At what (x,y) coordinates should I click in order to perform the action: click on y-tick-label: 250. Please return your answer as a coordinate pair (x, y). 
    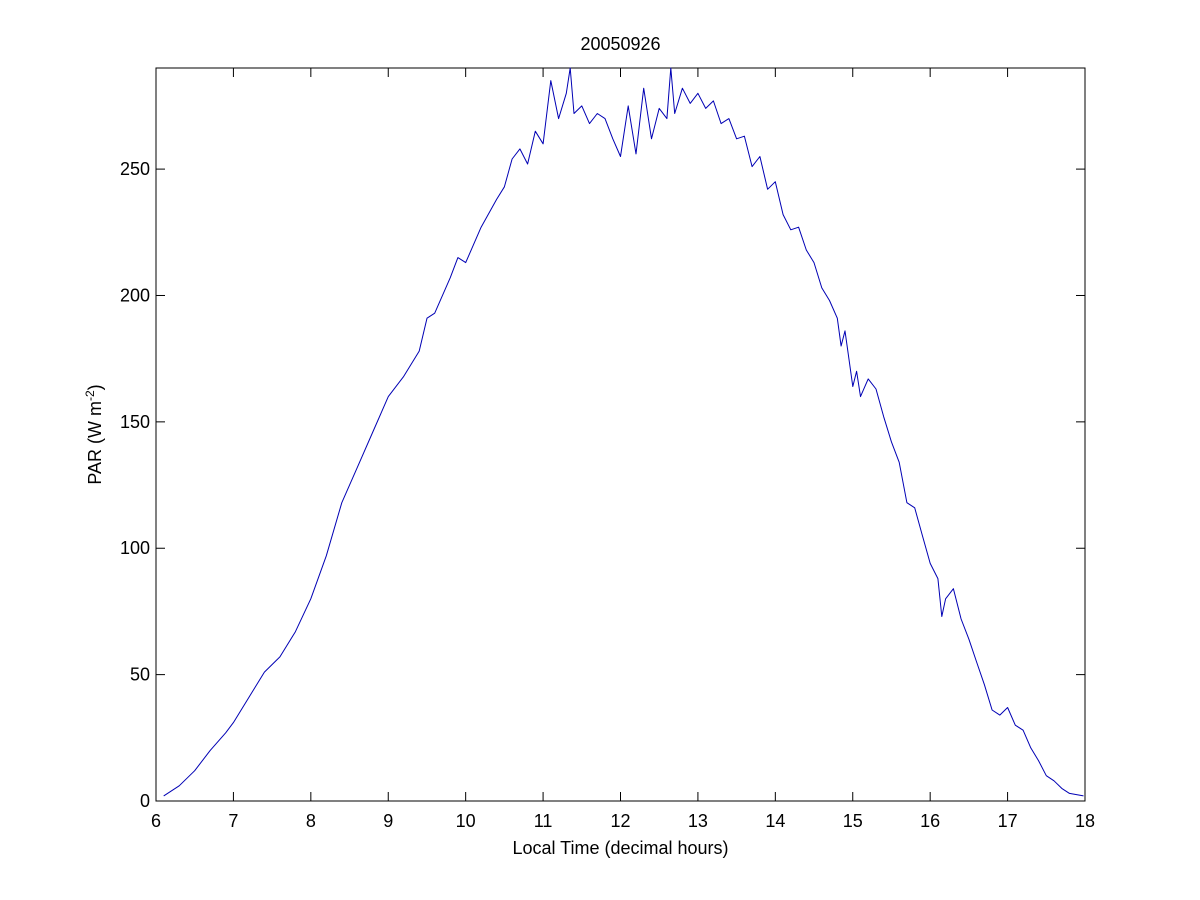
    Looking at the image, I should click on (135, 169).